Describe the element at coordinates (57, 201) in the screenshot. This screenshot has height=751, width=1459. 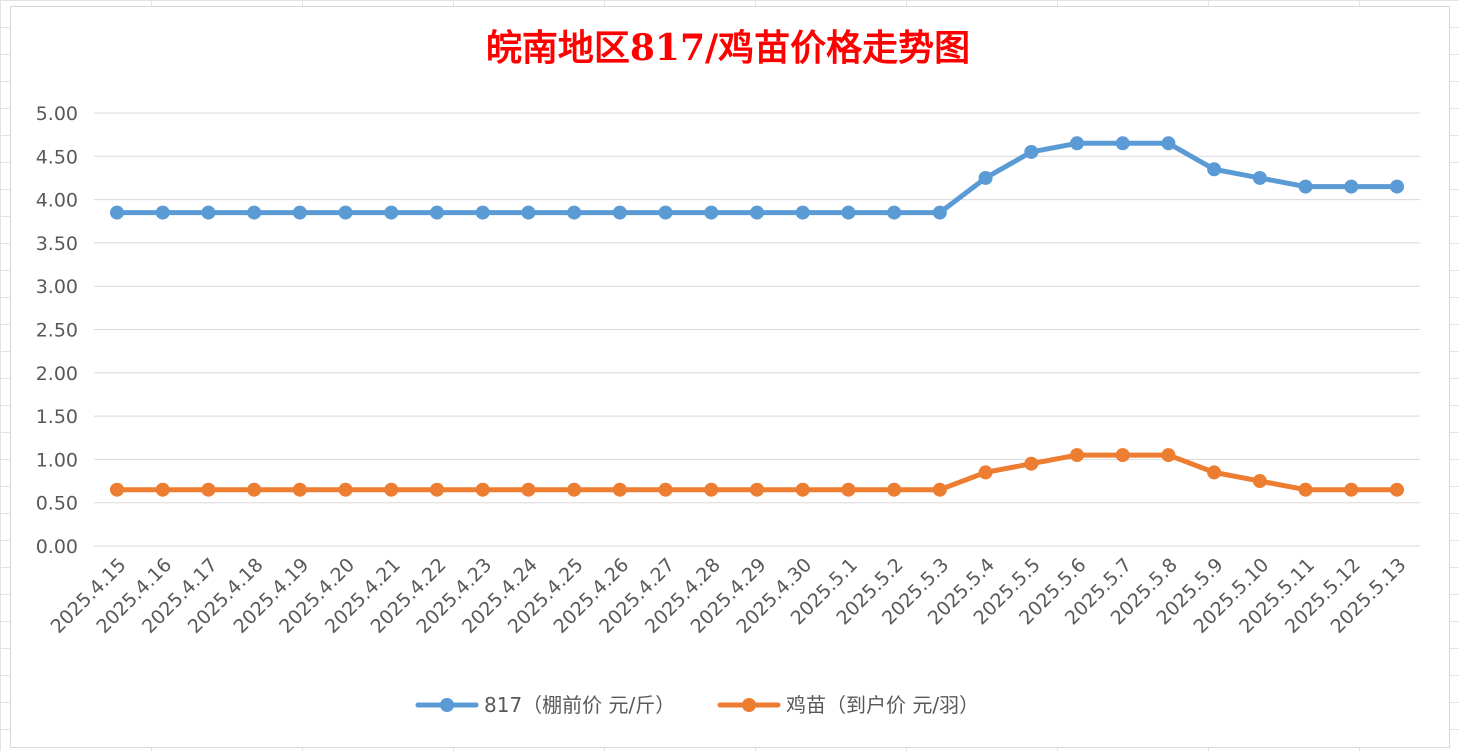
I see `y-tick-label: 4.00` at that location.